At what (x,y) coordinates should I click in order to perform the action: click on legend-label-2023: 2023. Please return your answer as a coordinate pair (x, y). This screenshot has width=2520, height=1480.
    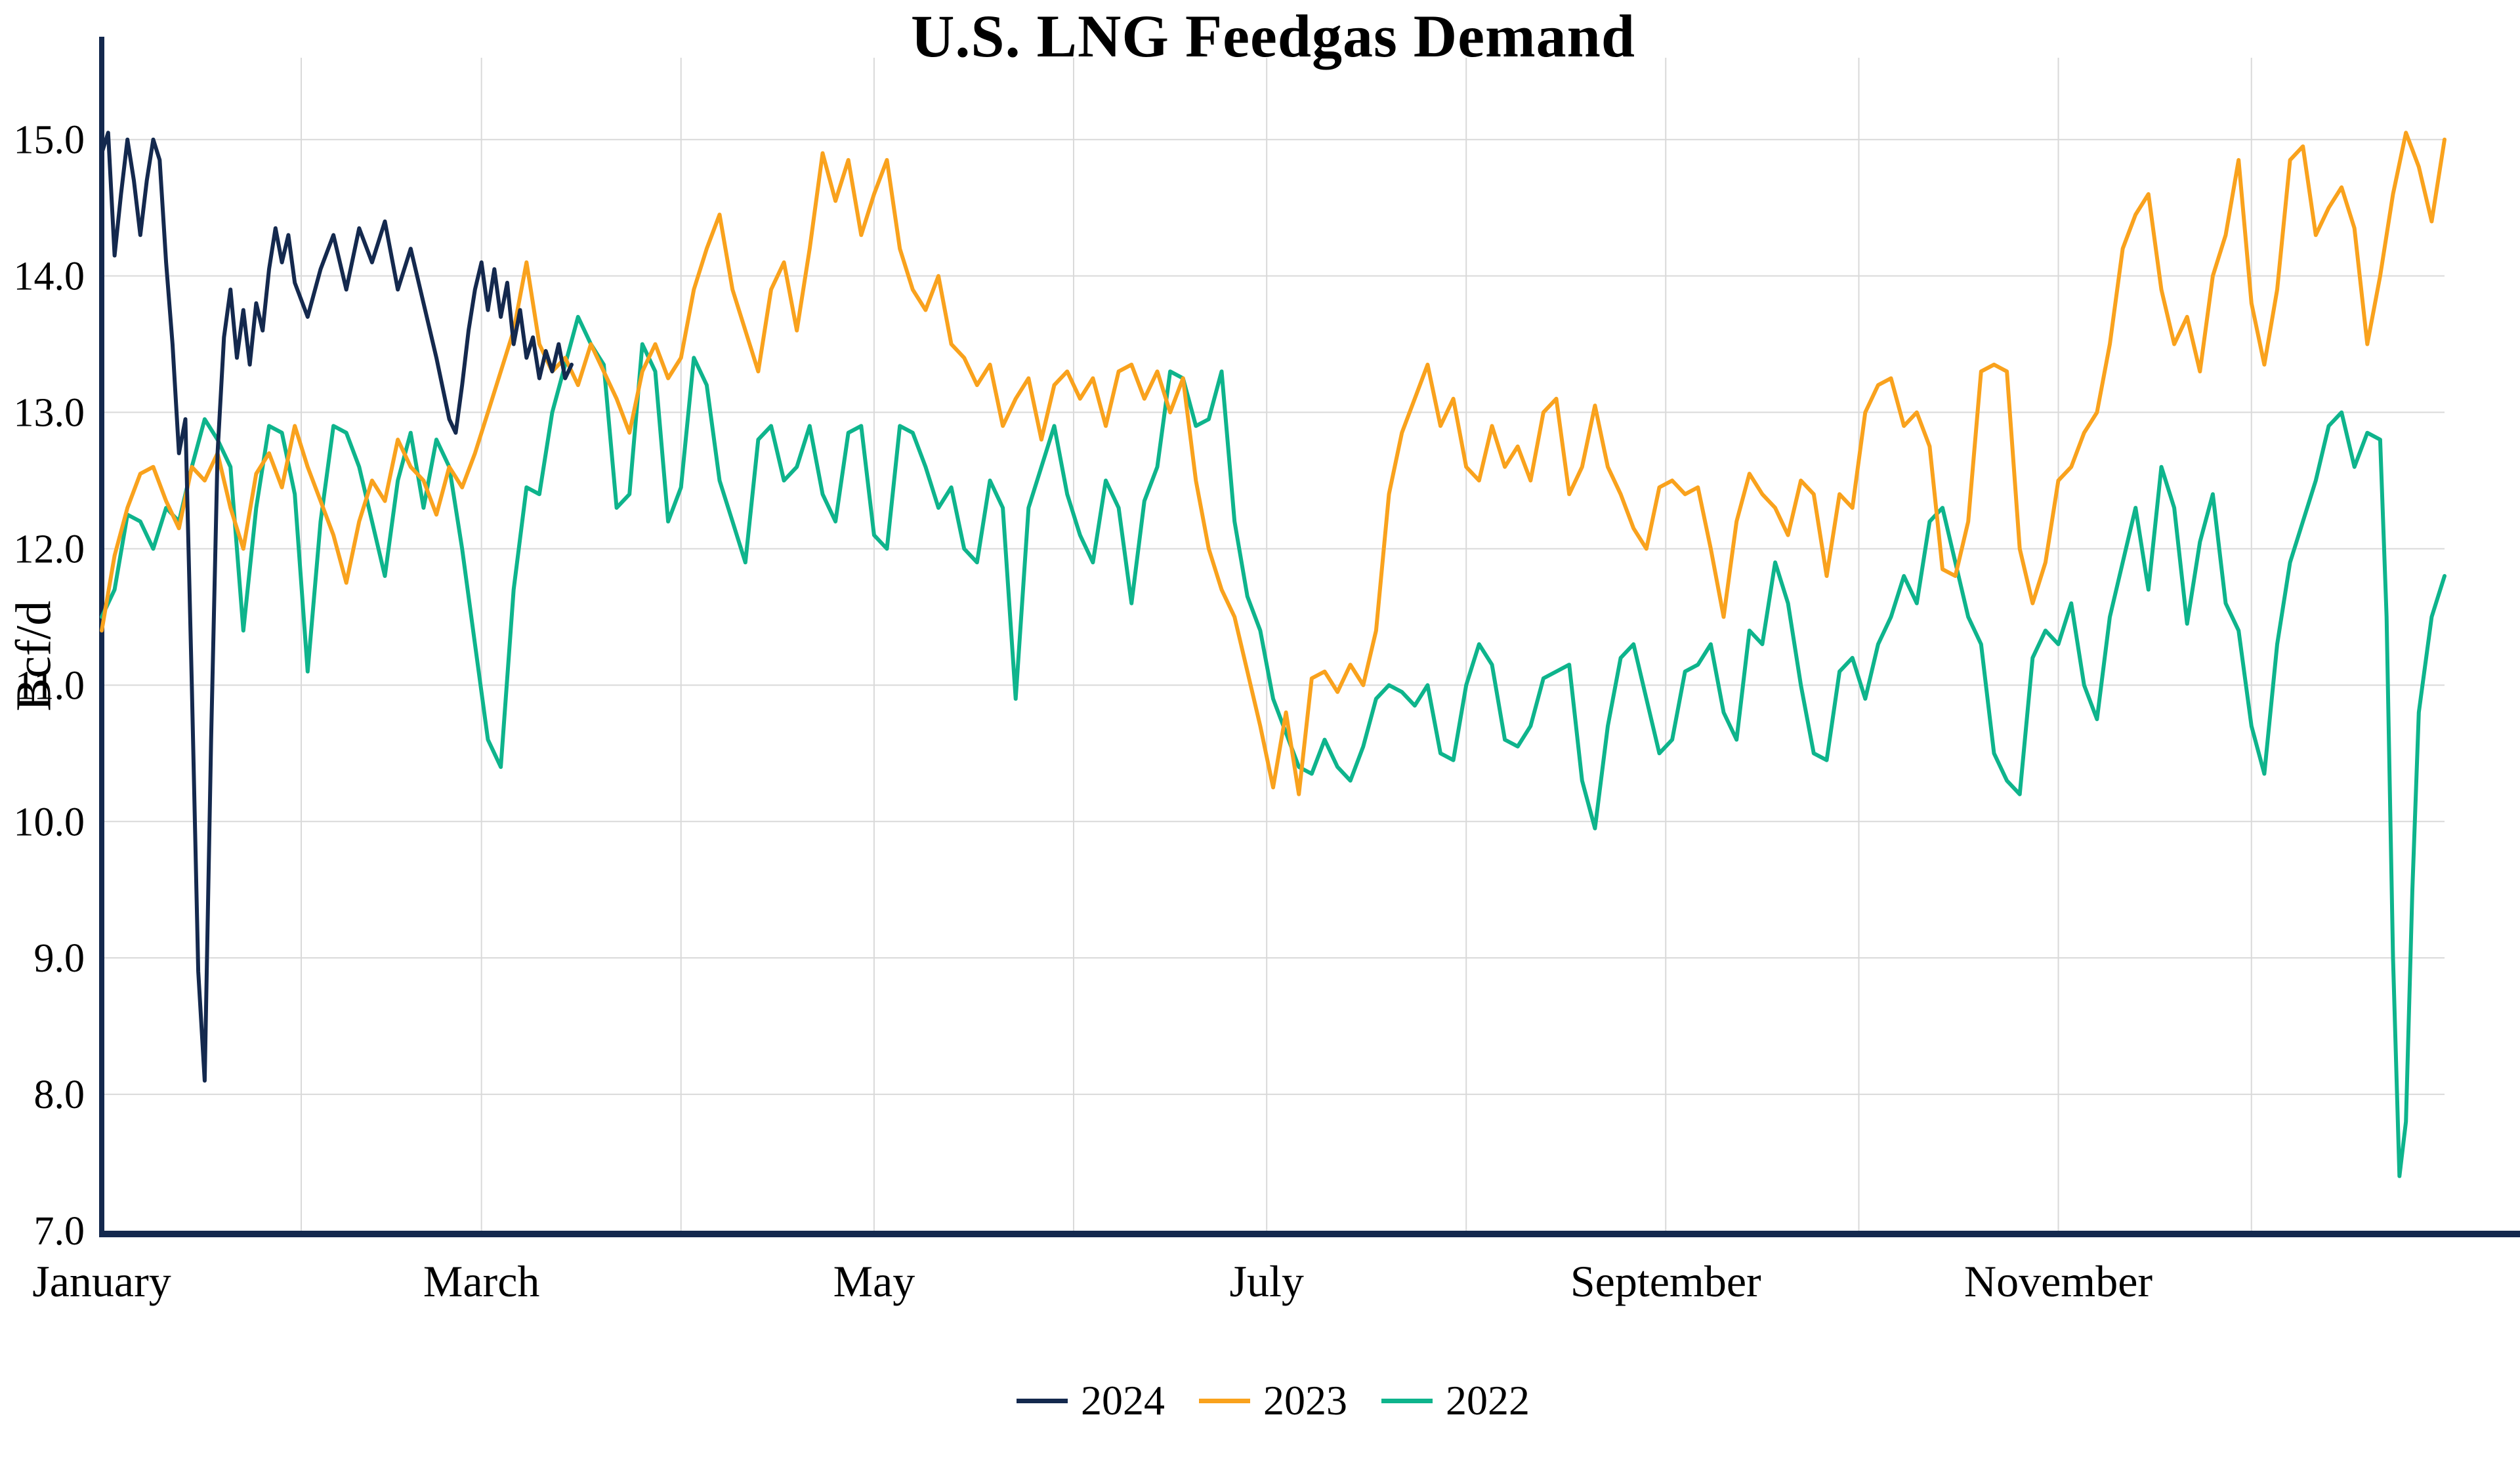
    Looking at the image, I should click on (1305, 1400).